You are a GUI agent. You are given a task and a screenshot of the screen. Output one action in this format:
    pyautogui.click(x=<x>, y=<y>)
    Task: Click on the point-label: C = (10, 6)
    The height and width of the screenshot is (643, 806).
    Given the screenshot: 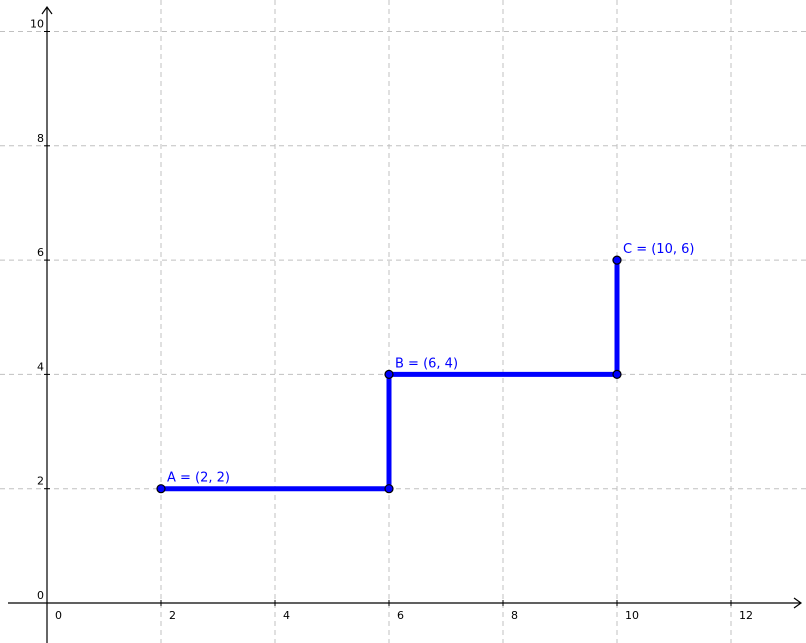 What is the action you would take?
    pyautogui.click(x=658, y=249)
    